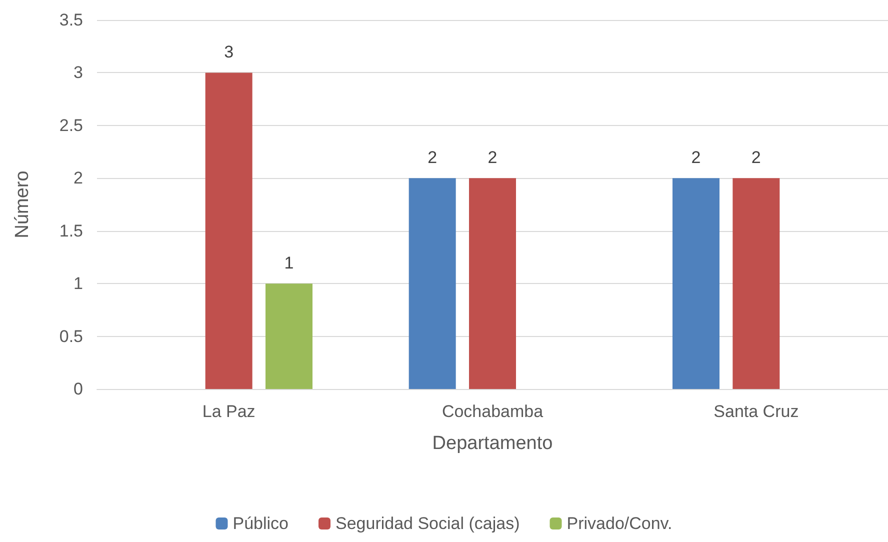 The height and width of the screenshot is (542, 888). I want to click on y-tick-label: 0, so click(78, 389).